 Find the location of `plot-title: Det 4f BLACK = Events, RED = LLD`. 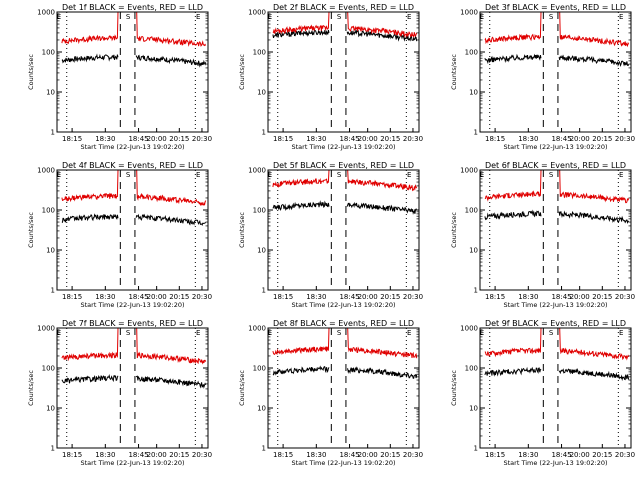

plot-title: Det 4f BLACK = Events, RED = LLD is located at coordinates (132, 165).